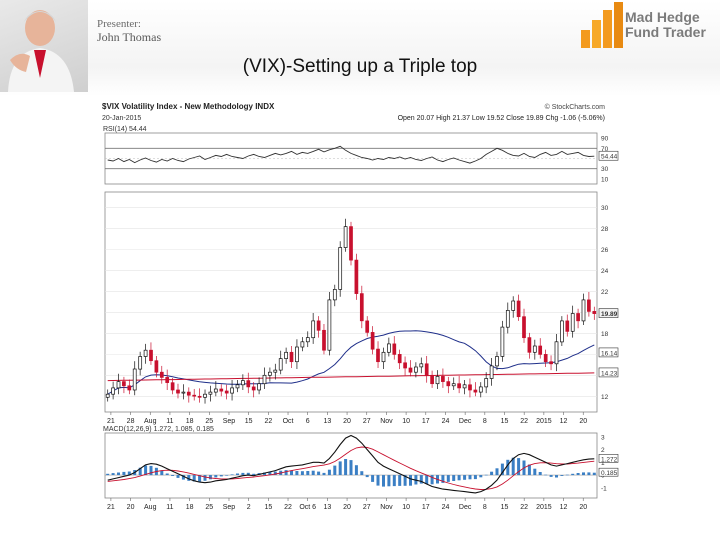  I want to click on price-x-label: Oct, so click(288, 421).